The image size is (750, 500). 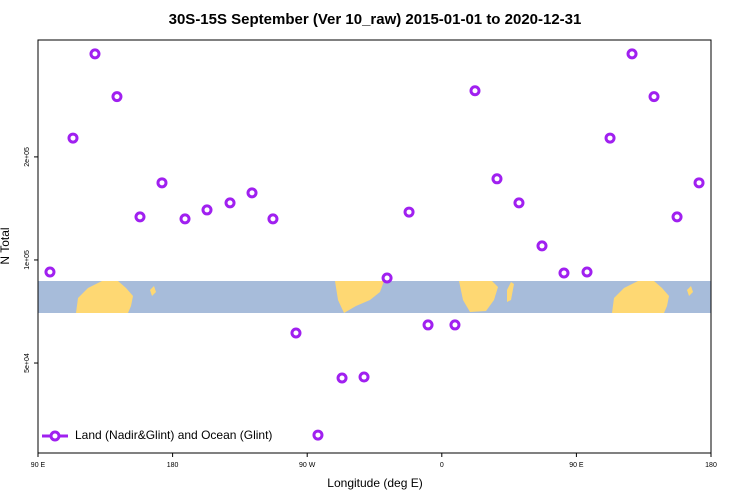 I want to click on y-tick-label: 2e+05, so click(x=27, y=157).